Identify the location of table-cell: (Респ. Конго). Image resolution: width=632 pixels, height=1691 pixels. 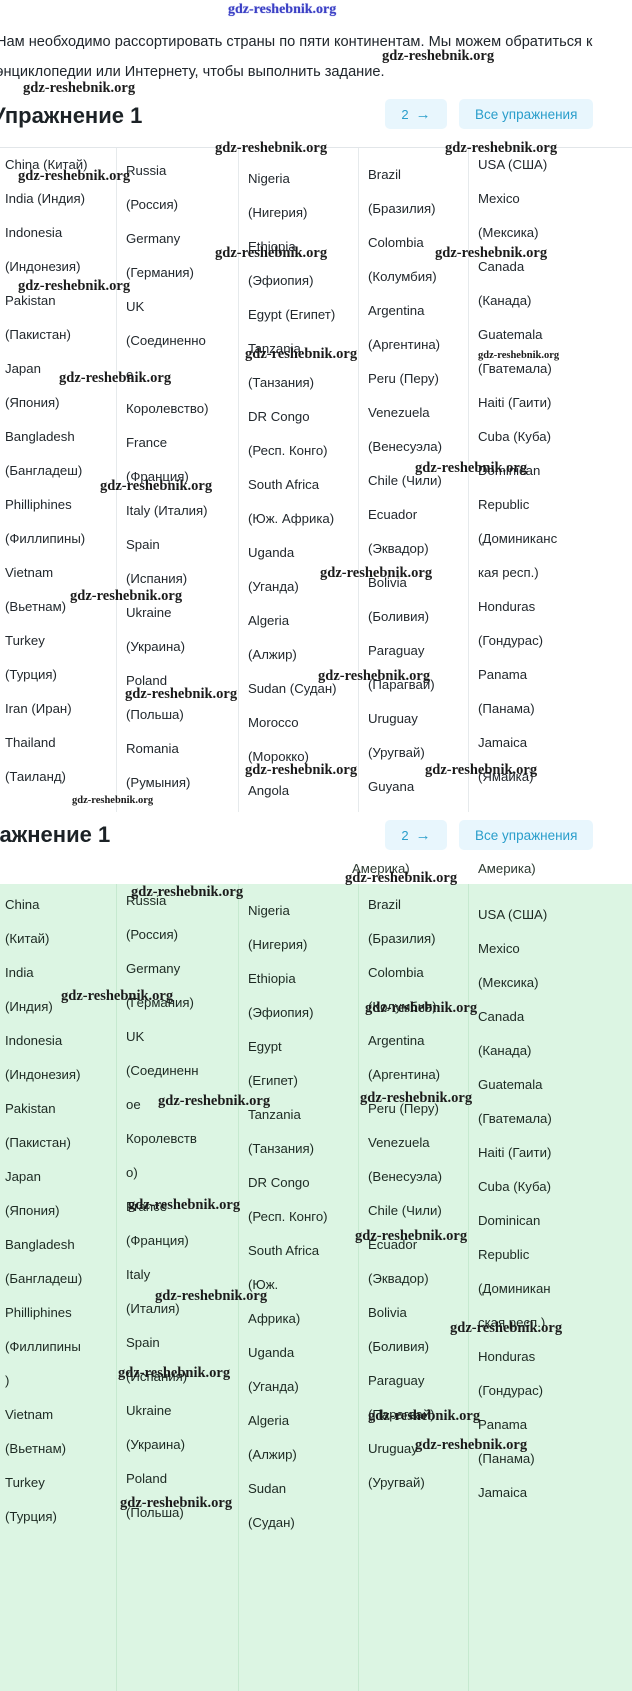
(288, 1216).